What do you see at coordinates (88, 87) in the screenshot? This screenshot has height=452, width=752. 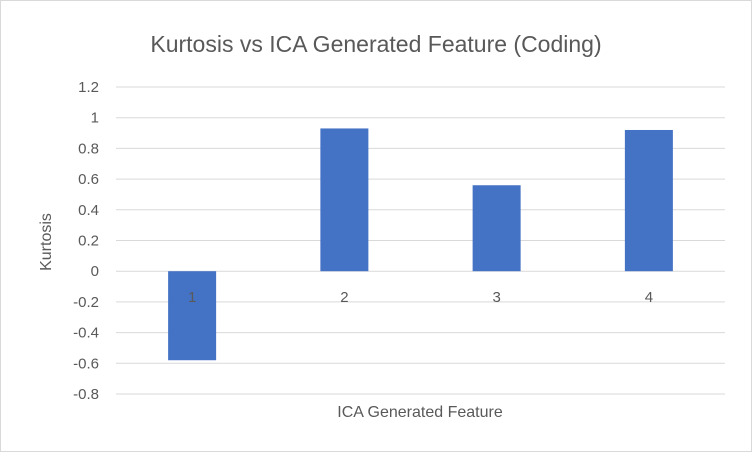 I see `y-tick-label: 1.2` at bounding box center [88, 87].